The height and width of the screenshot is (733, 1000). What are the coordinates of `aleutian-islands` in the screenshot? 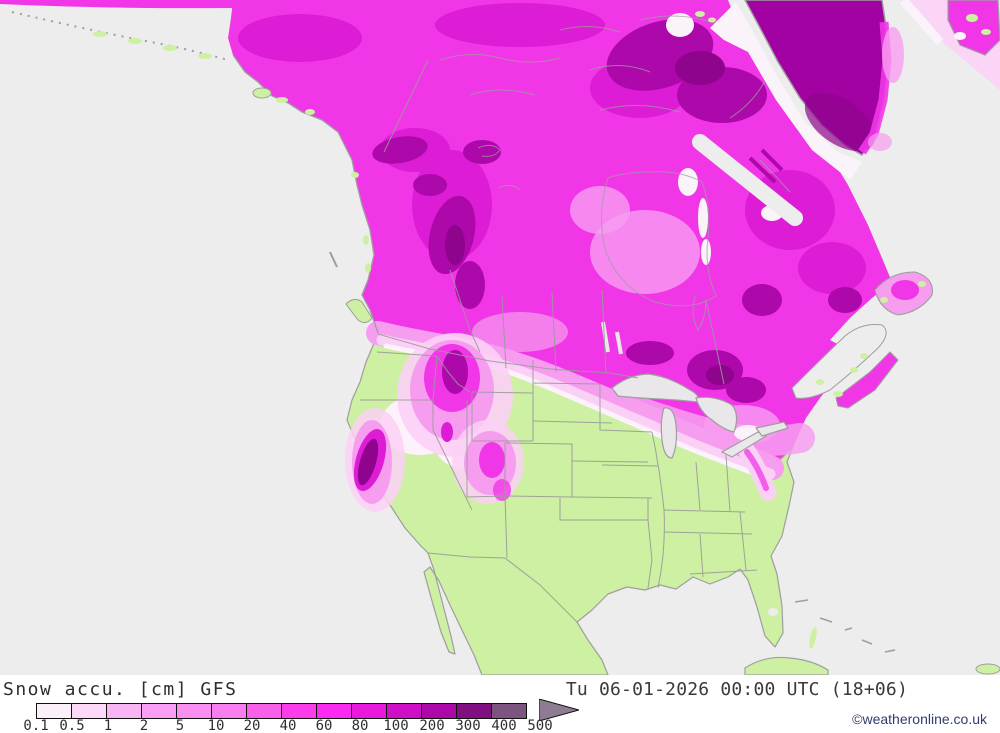 It's located at (141, 55).